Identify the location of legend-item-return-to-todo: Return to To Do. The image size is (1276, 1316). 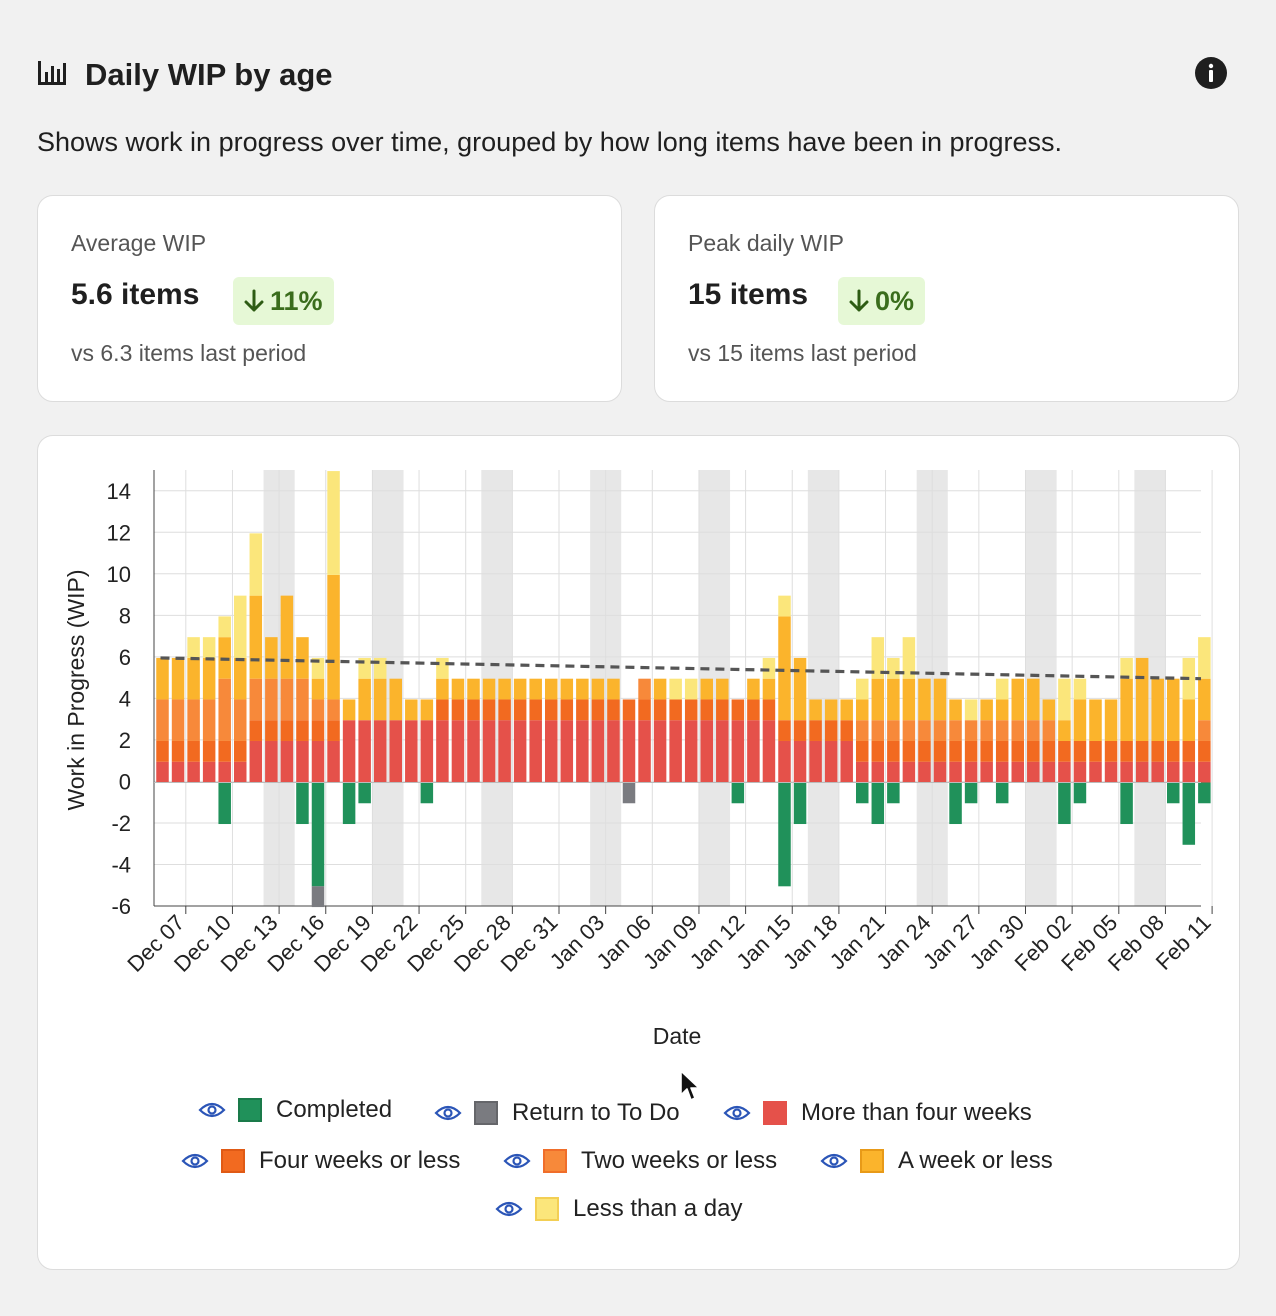
(557, 1113).